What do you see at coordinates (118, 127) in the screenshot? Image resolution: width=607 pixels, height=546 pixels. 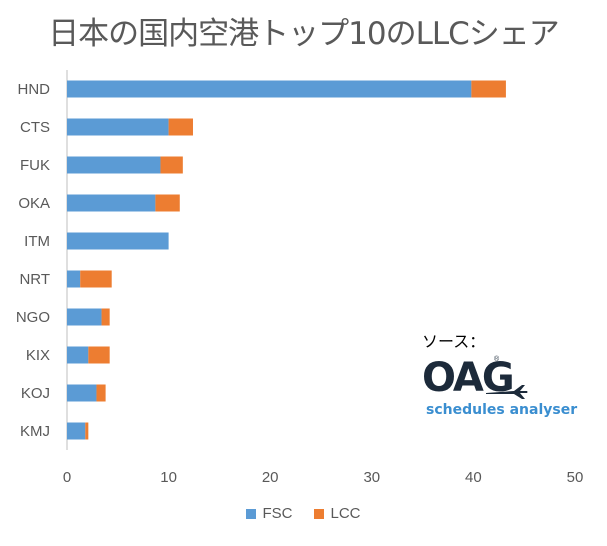 I see `bar-cts-fsc` at bounding box center [118, 127].